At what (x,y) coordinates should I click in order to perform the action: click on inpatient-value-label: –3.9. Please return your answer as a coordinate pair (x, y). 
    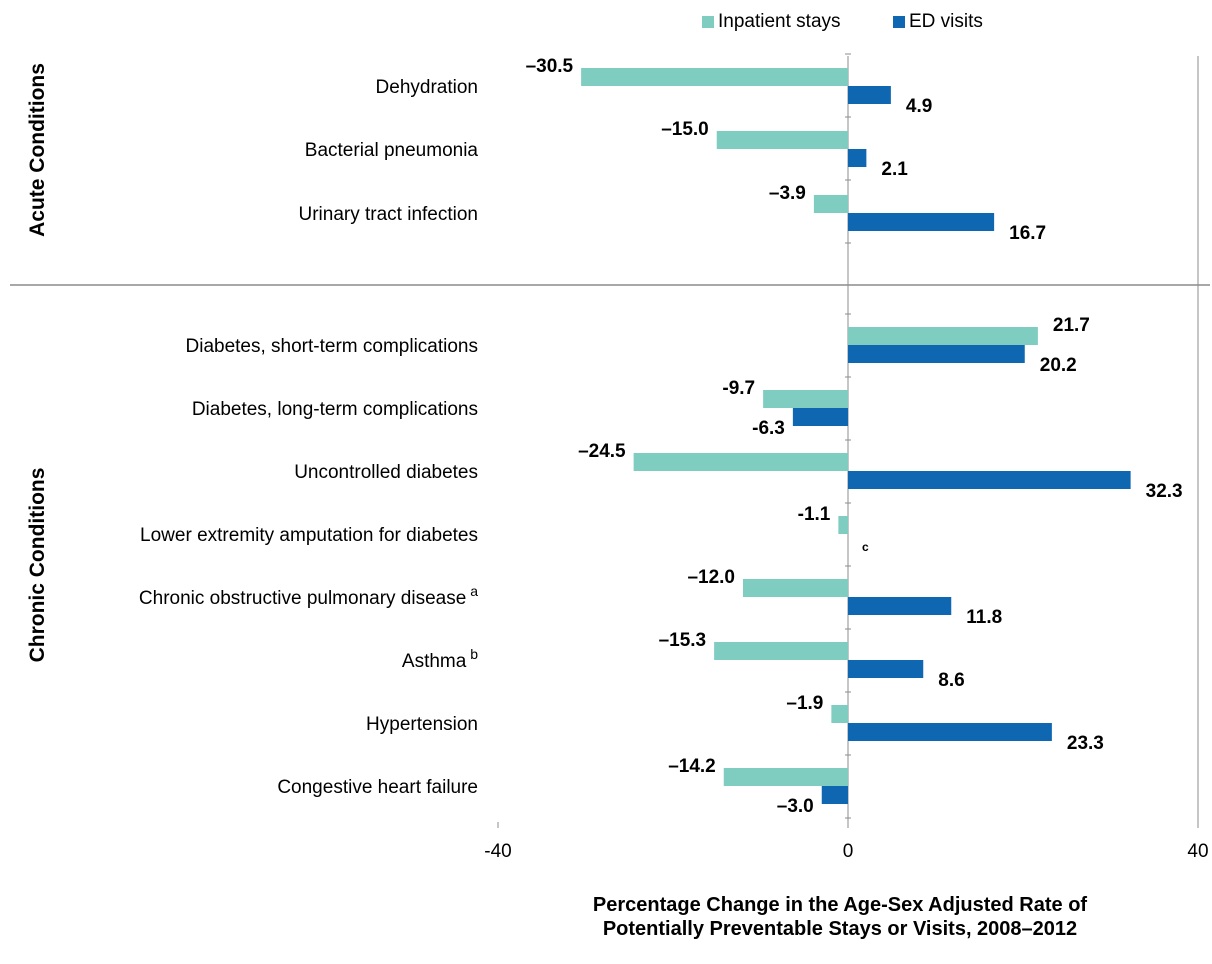
    Looking at the image, I should click on (787, 193).